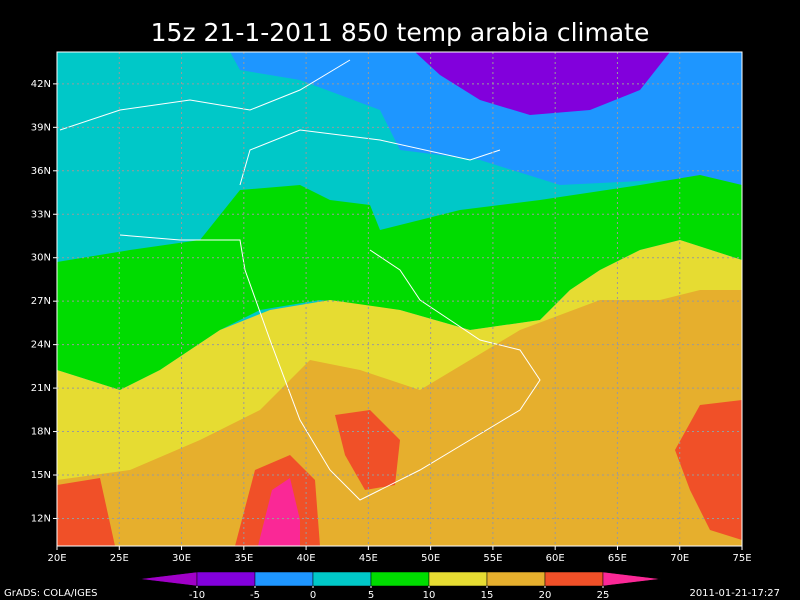  I want to click on lat-tick-label: 30N, so click(41, 258).